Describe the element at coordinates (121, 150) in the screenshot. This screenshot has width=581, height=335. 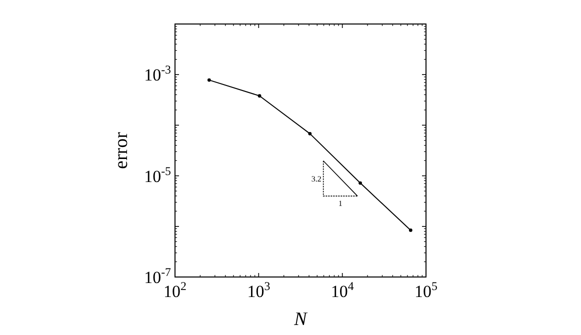
I see `y-axis-title: error` at that location.